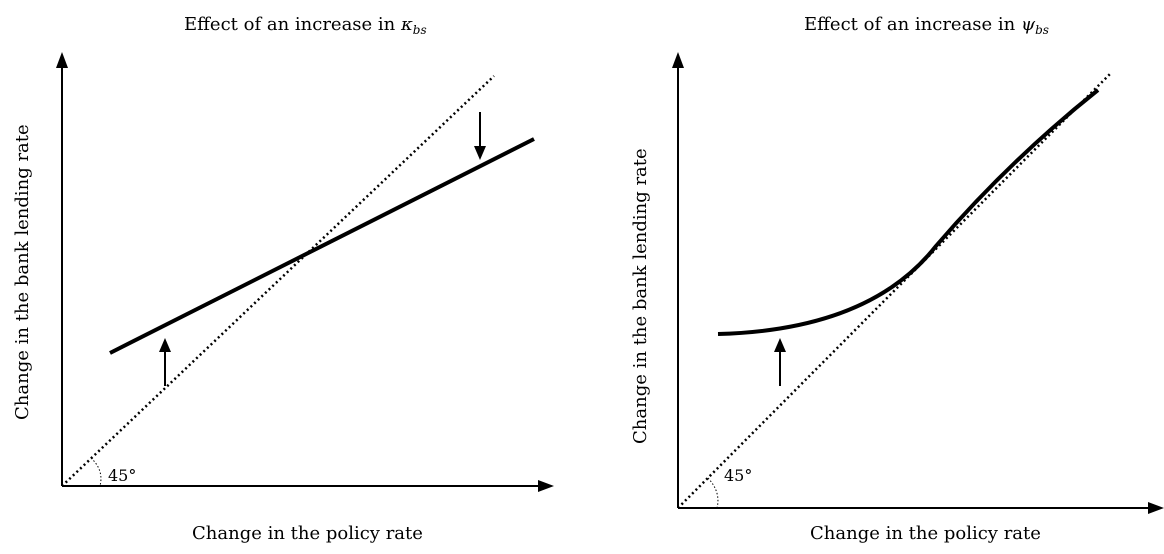 This screenshot has width=1164, height=554. I want to click on title-symbol: κ, so click(406, 24).